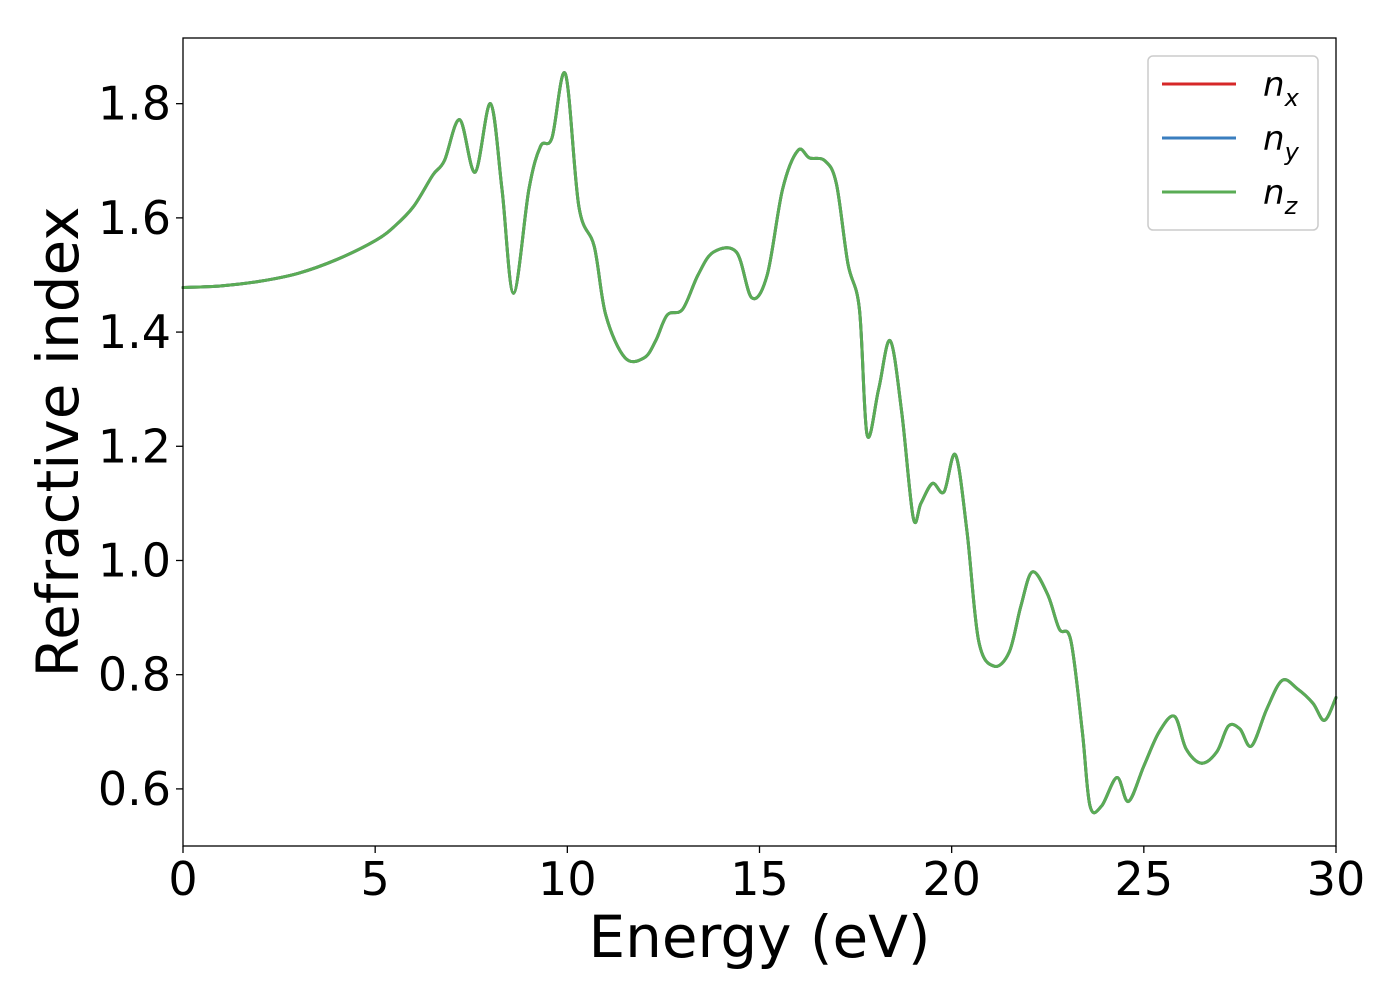  What do you see at coordinates (134, 675) in the screenshot?
I see `y-tick-label: 0.8` at bounding box center [134, 675].